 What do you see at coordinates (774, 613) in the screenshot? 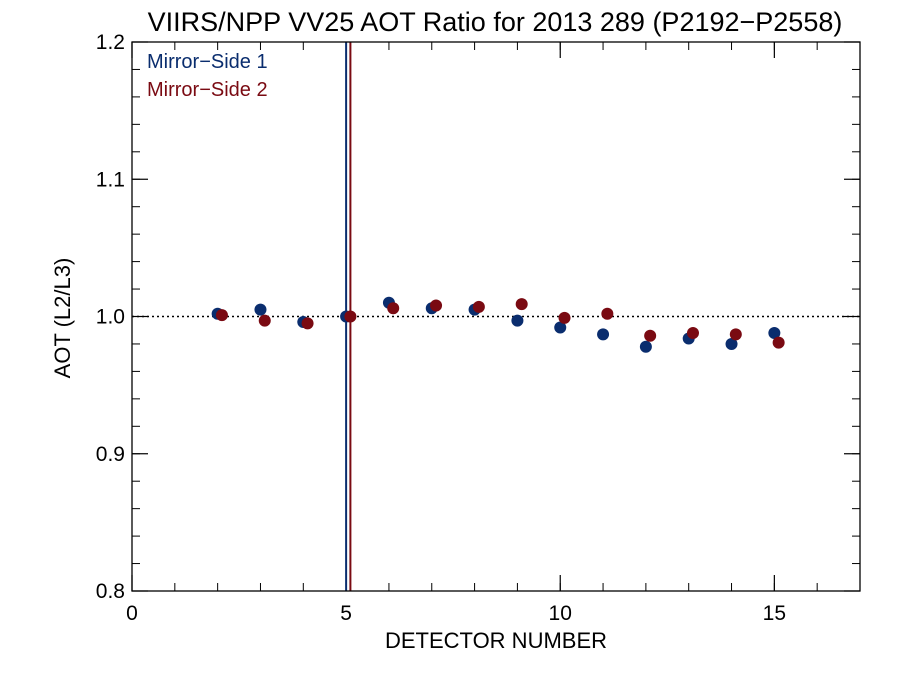
I see `x-tick-label: 15` at bounding box center [774, 613].